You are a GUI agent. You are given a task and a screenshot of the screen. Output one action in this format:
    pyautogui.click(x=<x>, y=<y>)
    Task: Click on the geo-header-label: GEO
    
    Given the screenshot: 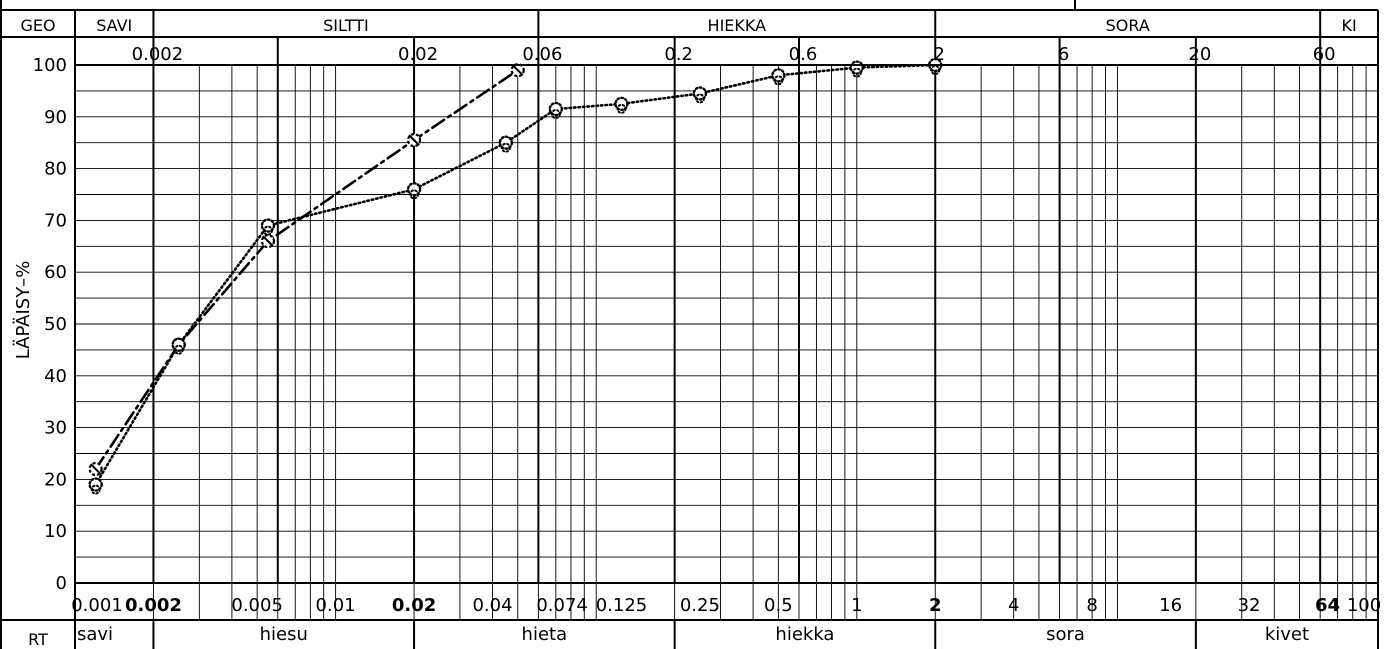 What is the action you would take?
    pyautogui.click(x=37, y=25)
    